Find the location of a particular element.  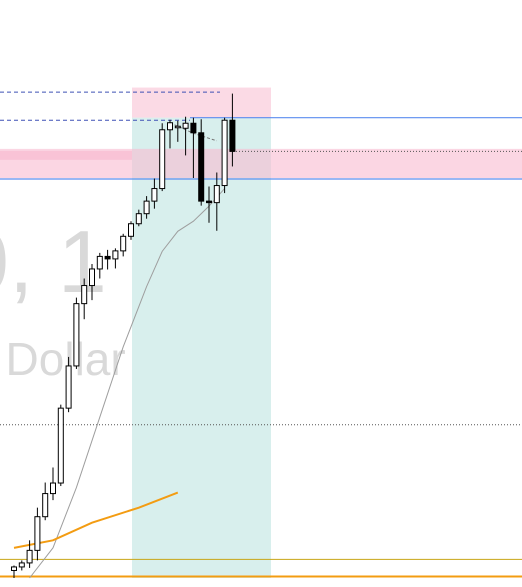

position-stop-zone is located at coordinates (201, 102).